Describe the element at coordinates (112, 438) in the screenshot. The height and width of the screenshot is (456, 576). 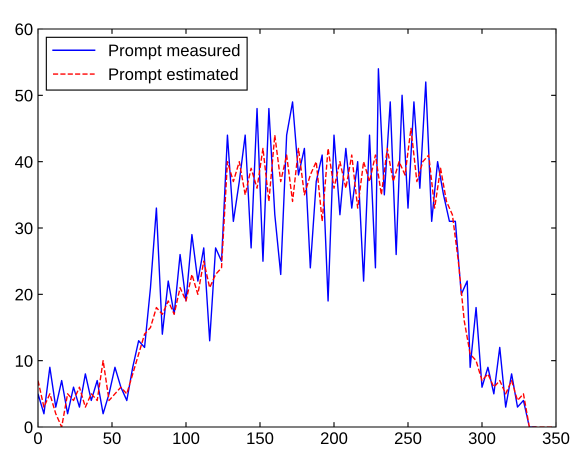
I see `x-tick-label: 50` at that location.